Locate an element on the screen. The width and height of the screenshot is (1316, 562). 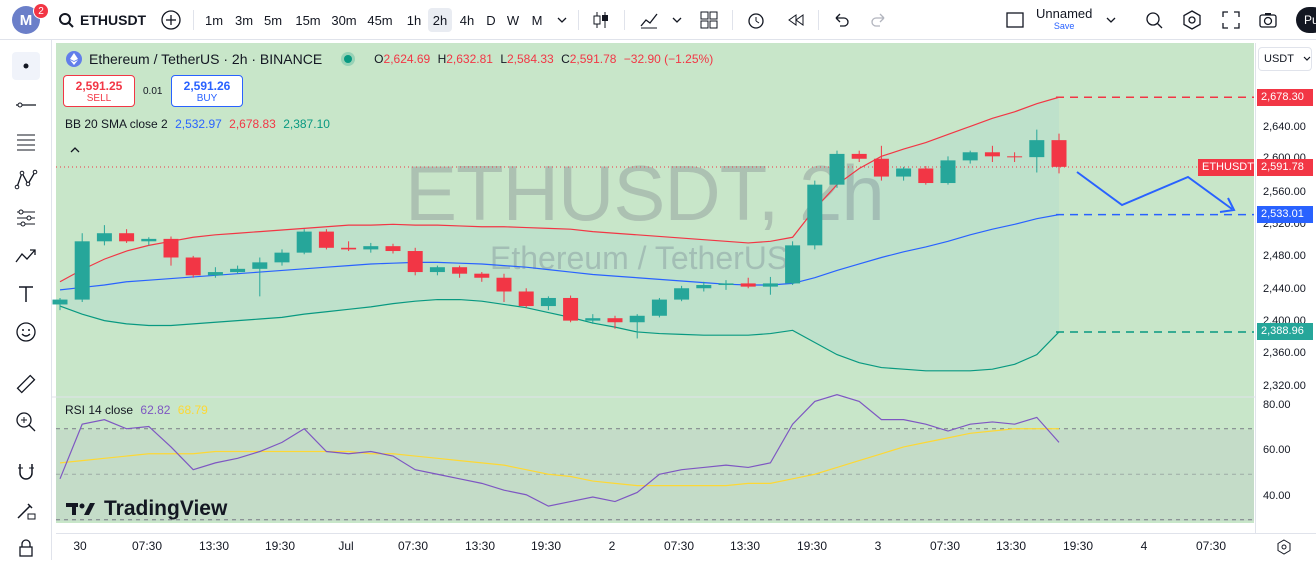
forecast-arrowhead is located at coordinates (1227, 205).